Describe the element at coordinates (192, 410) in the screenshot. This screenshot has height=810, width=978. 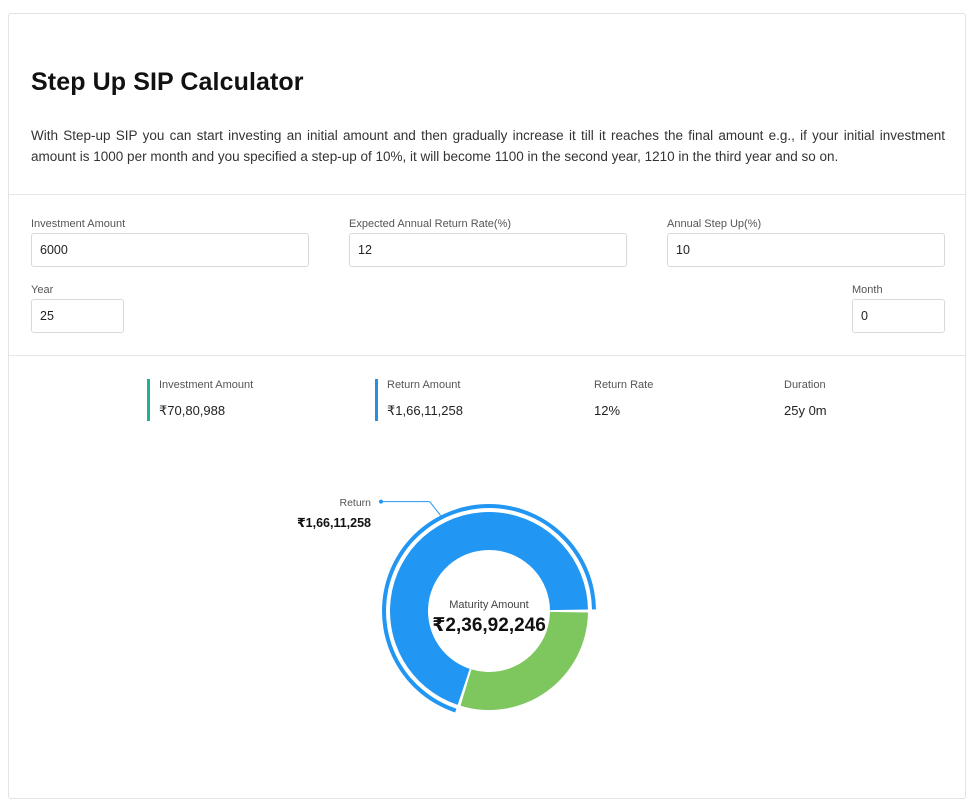
I see `stat-investment-value: ₹70,80,988` at that location.